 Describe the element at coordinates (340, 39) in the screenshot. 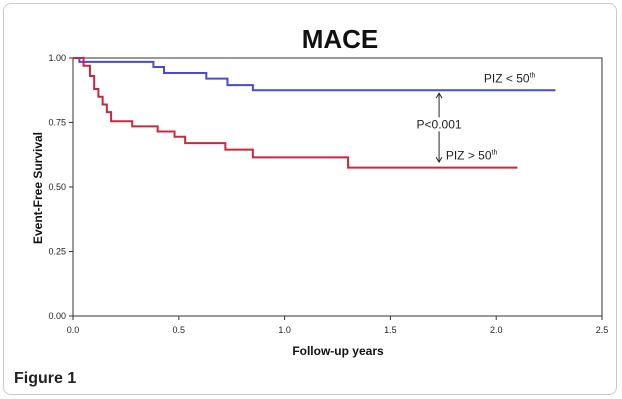

I see `chart-title: MACE` at that location.